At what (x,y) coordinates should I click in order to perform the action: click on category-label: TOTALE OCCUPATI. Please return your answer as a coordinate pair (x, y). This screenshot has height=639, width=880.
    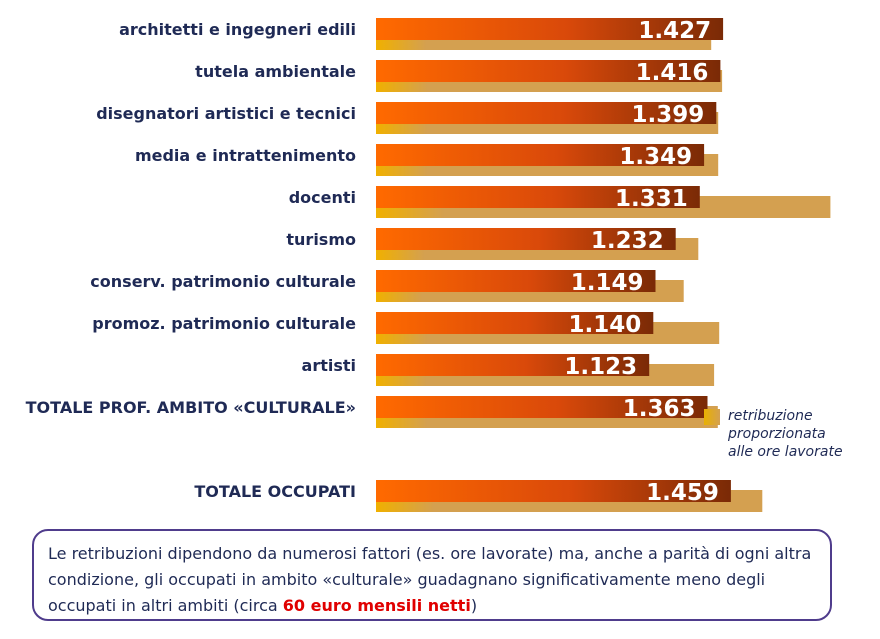
    Looking at the image, I should click on (275, 491).